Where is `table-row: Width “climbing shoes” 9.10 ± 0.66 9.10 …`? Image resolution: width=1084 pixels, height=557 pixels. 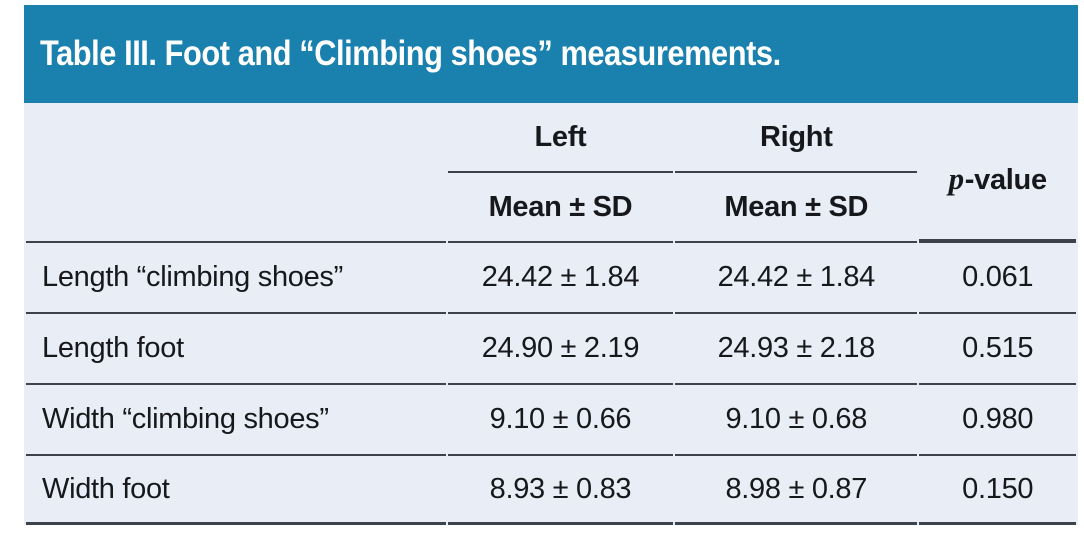
table-row: Width “climbing shoes” 9.10 ± 0.66 9.10 … is located at coordinates (551, 418).